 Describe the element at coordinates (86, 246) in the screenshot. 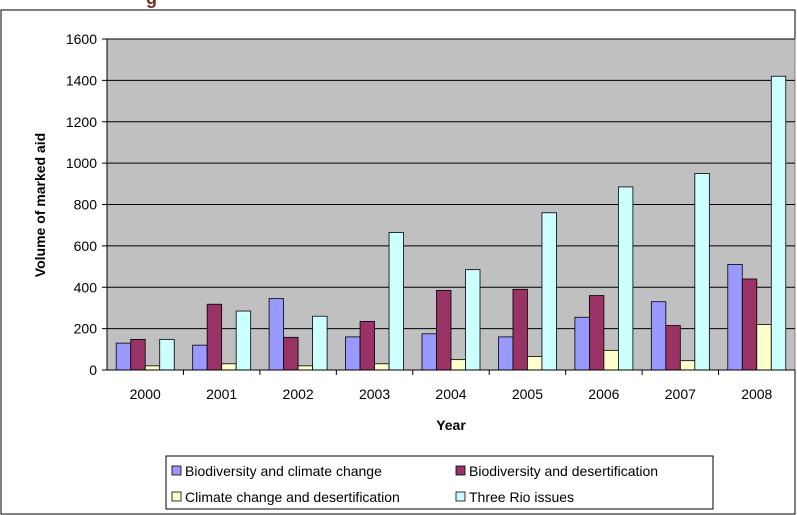

I see `y-tick-label: 600` at that location.